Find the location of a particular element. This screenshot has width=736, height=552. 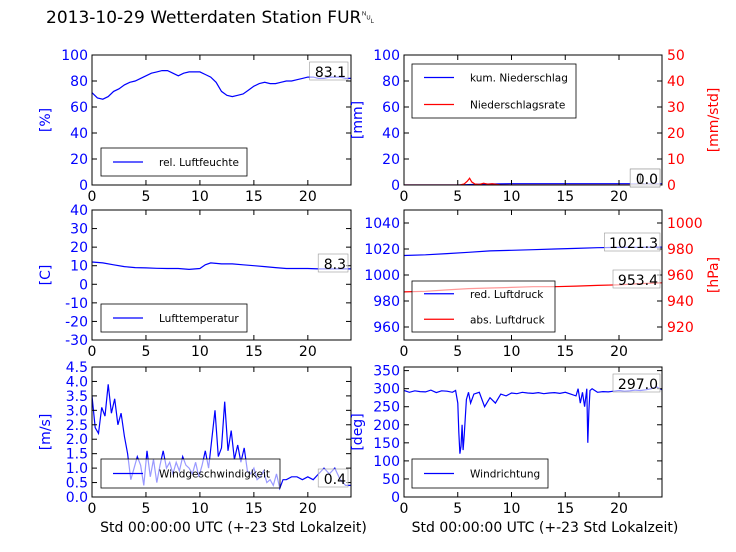

x-axis-label-windspeed: Std 00:00:00 UTC (+-23 Std Lokalzeit) is located at coordinates (233, 528).